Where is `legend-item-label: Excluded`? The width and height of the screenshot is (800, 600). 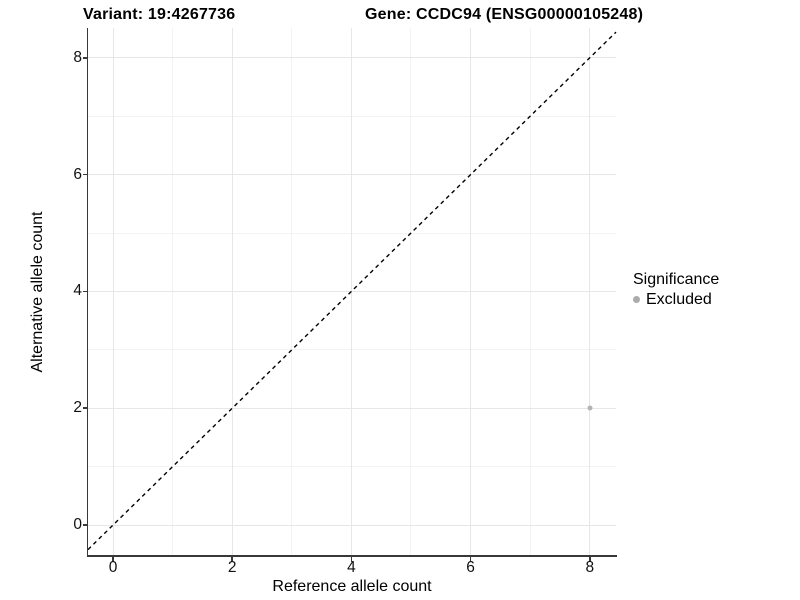 legend-item-label: Excluded is located at coordinates (679, 299).